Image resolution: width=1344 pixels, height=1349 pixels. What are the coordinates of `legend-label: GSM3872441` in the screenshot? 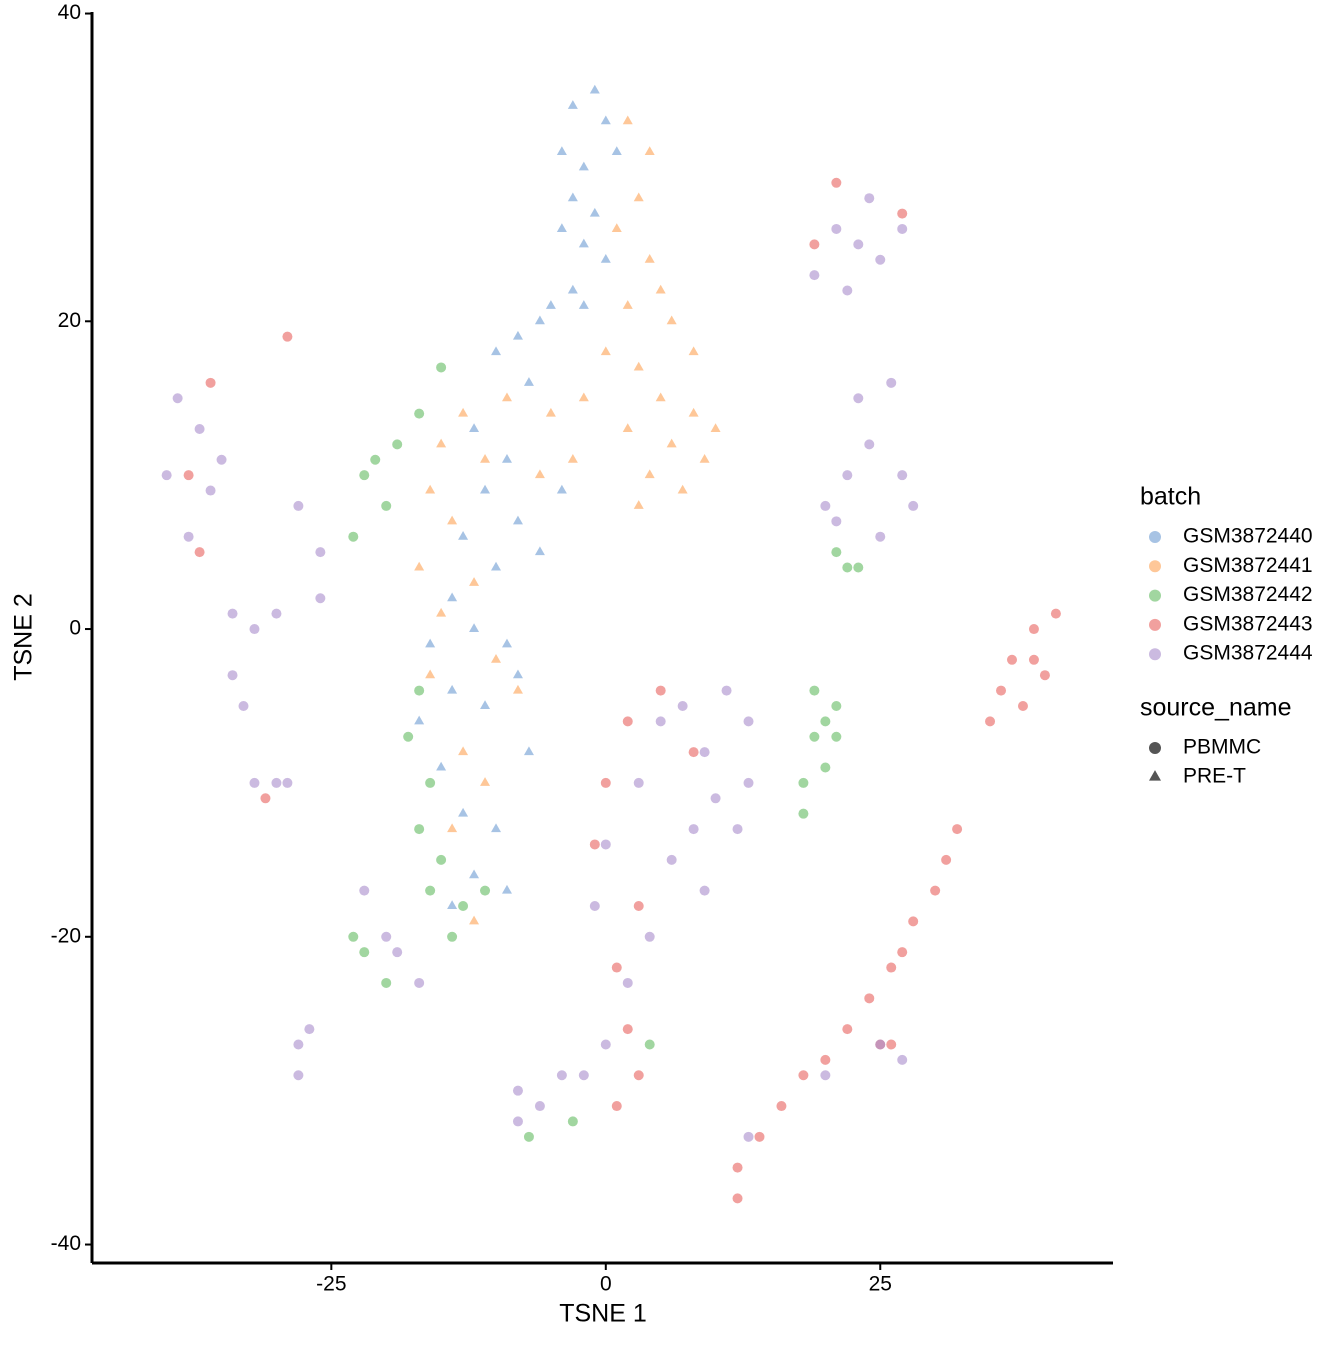 It's located at (1248, 565).